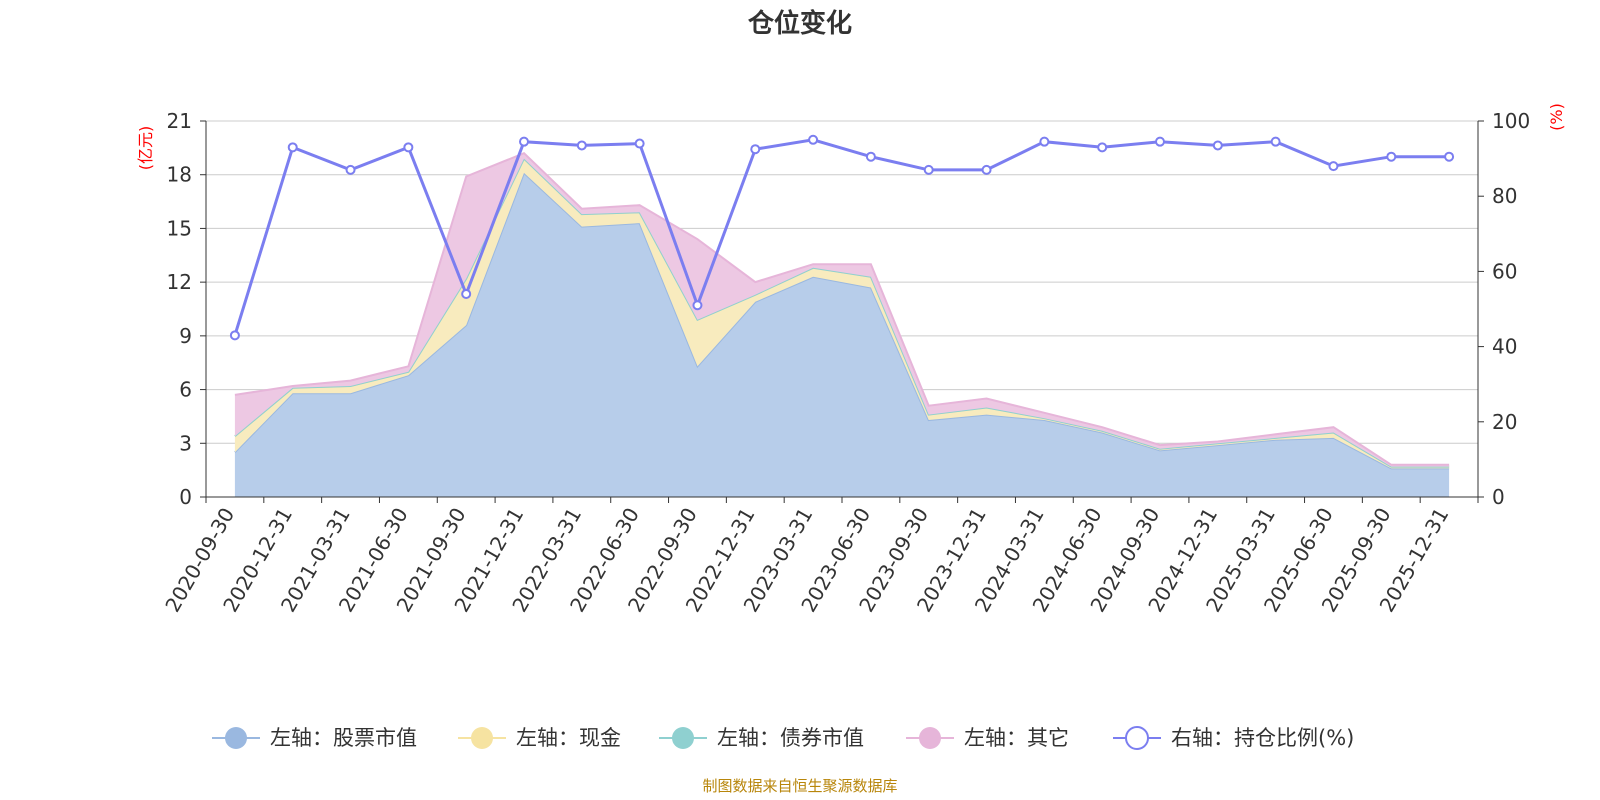 Image resolution: width=1600 pixels, height=800 pixels. I want to click on left-axis-tick-label: 18, so click(179, 175).